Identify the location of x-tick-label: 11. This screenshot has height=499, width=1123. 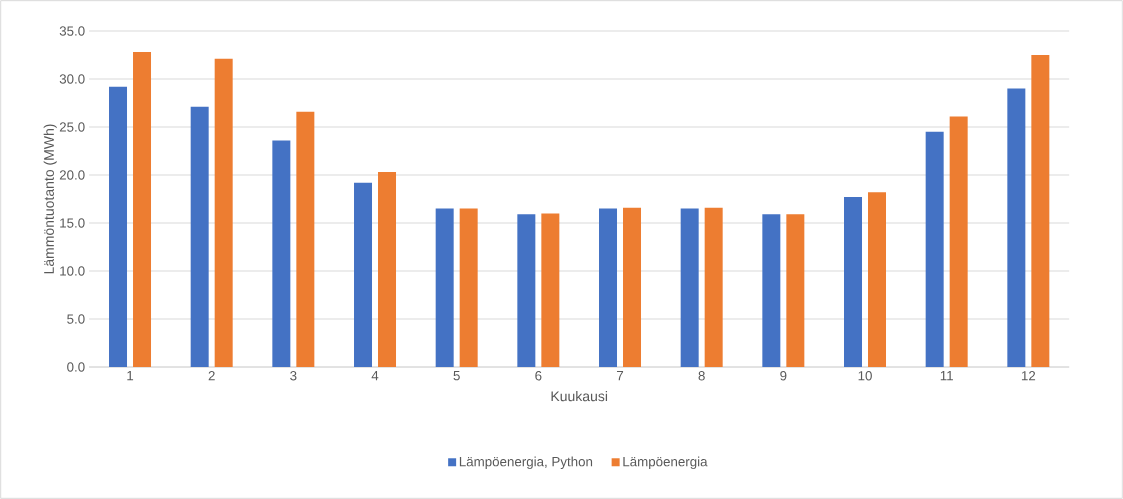
(946, 376).